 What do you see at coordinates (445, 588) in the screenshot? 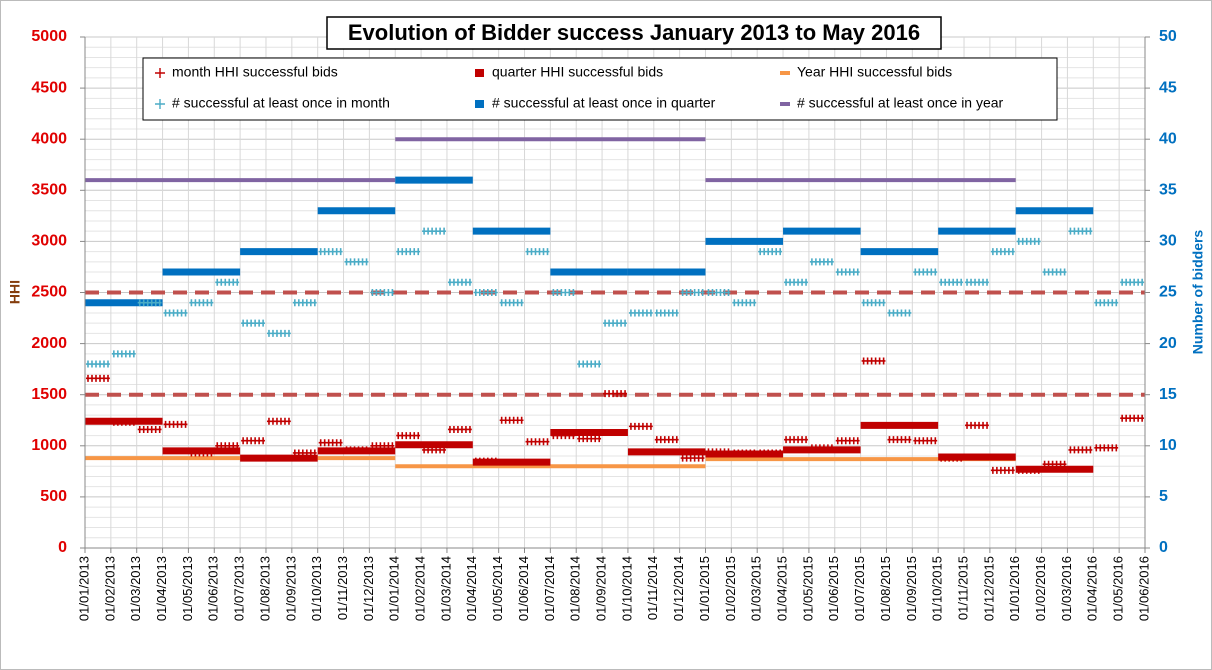
I see `x-tick-label: 01/03/2014` at bounding box center [445, 588].